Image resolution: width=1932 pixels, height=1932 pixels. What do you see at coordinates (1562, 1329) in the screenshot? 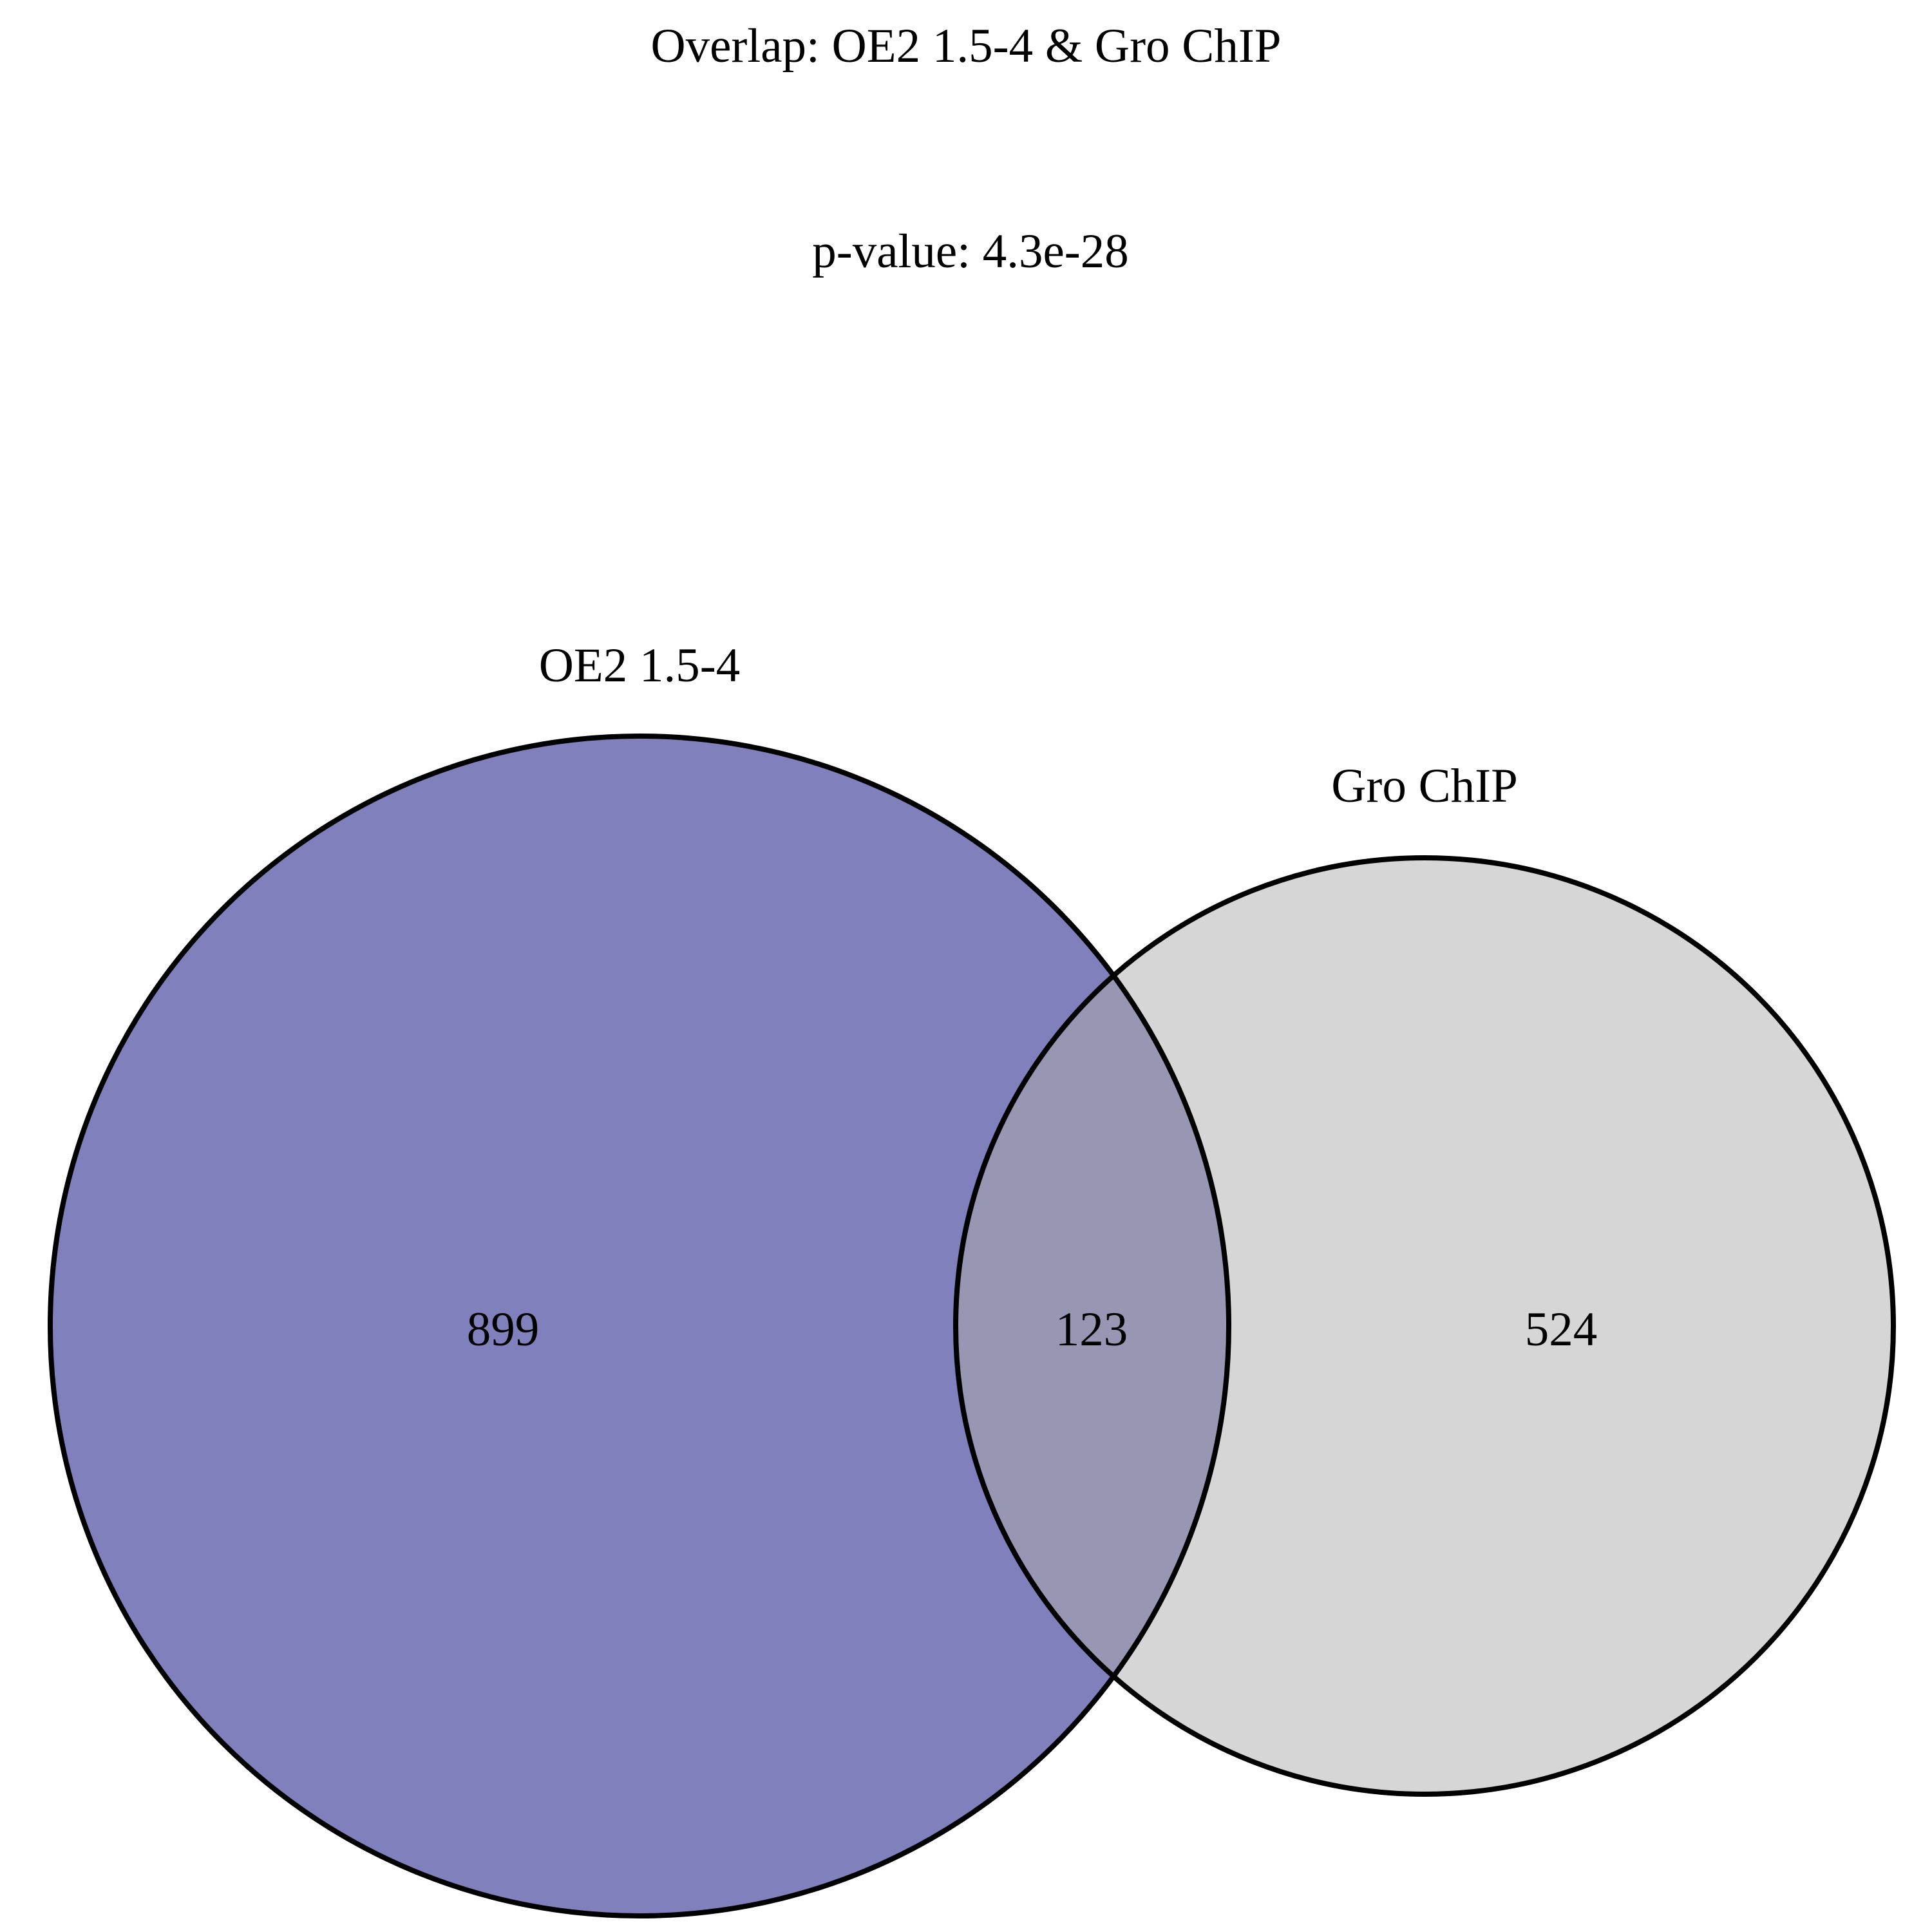
I see `set-b-only-count: 524` at bounding box center [1562, 1329].